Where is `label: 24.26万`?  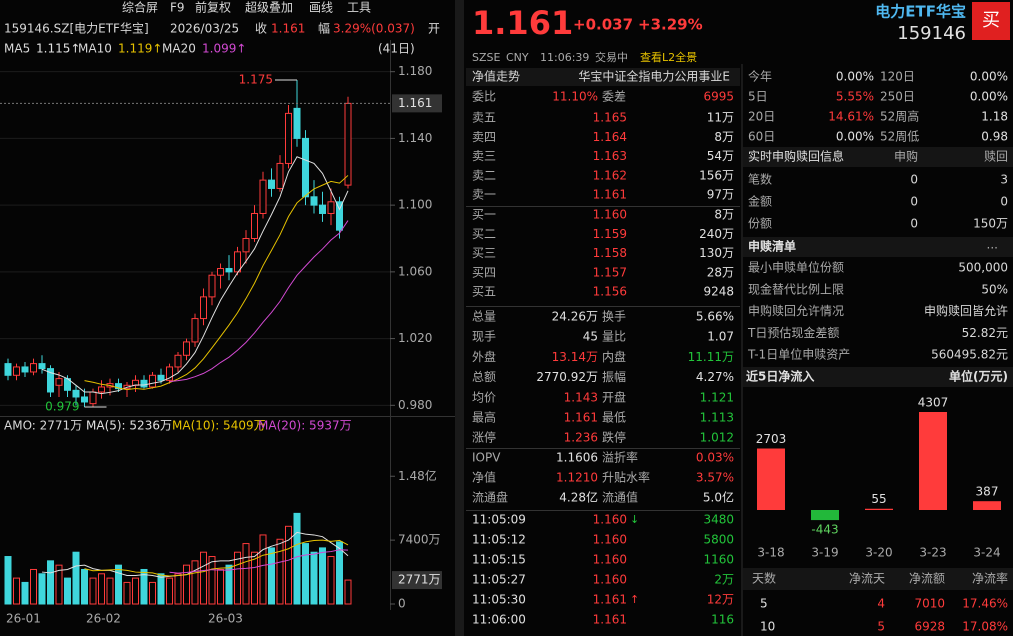 label: 24.26万 is located at coordinates (575, 317).